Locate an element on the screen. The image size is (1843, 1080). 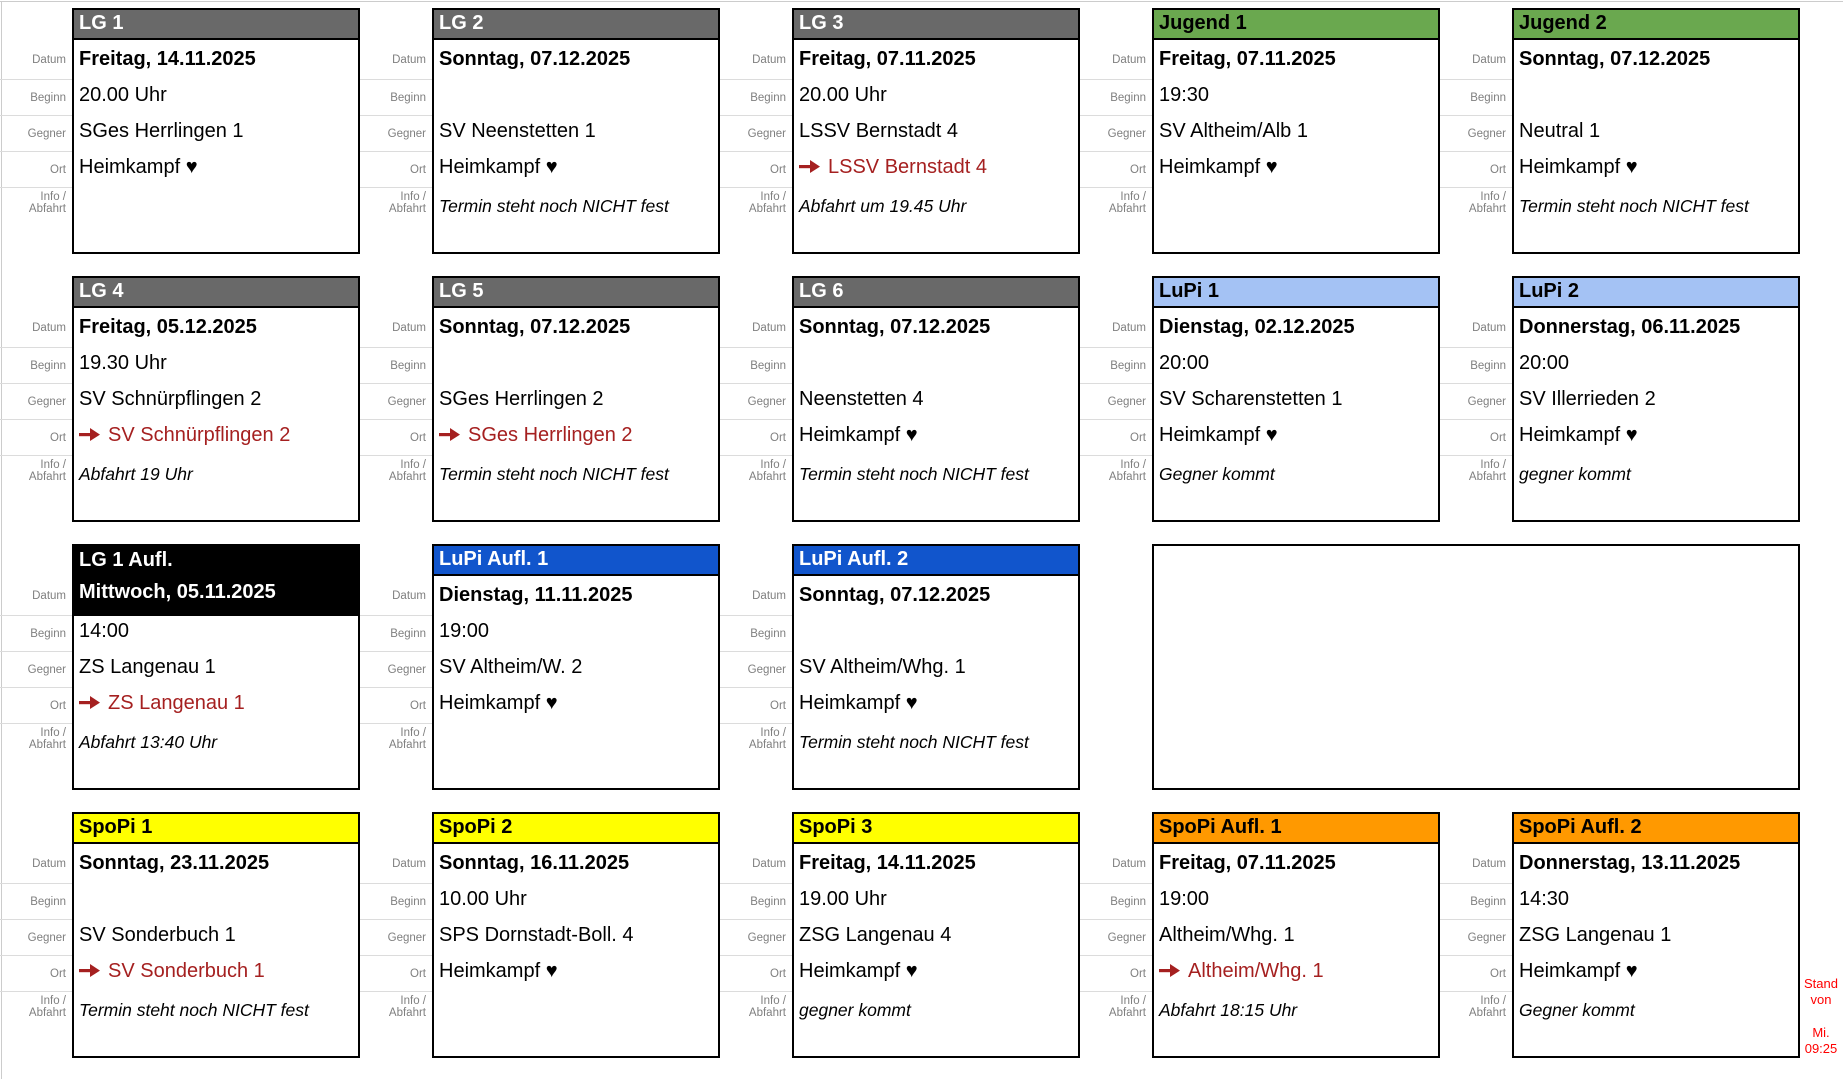
card-datum-value: Mittwoch, 05.11.2025 is located at coordinates (216, 596).